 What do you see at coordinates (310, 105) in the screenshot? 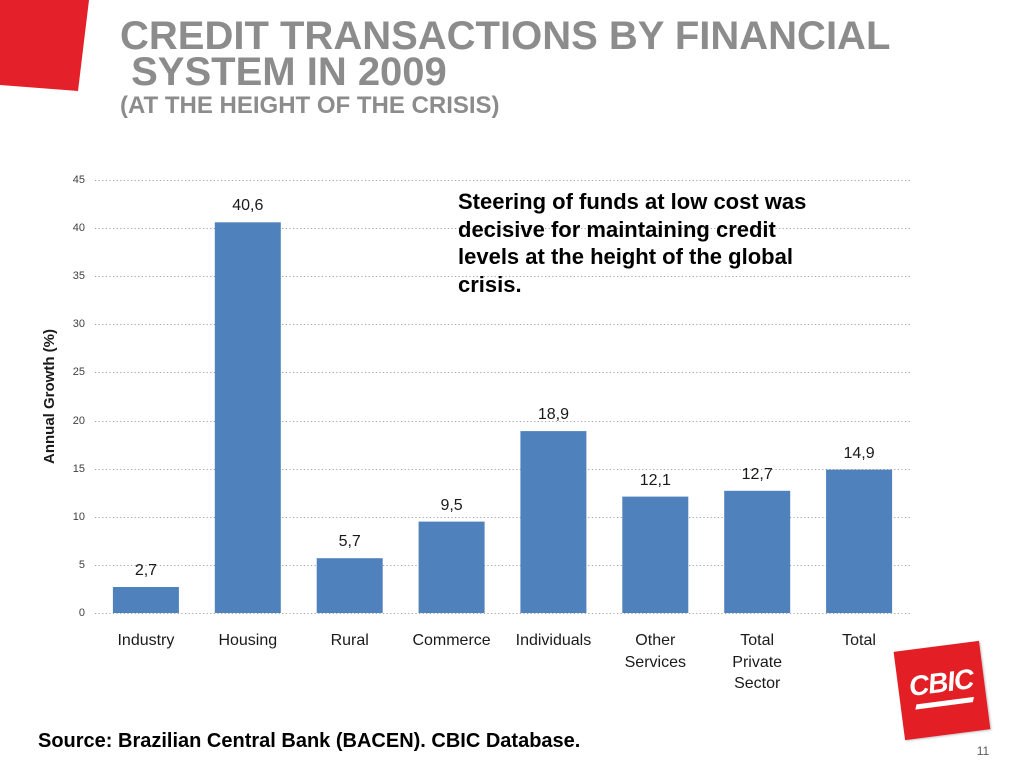
I see `slide-subtitle: (AT THE HEIGHT OF THE CRISIS)` at bounding box center [310, 105].